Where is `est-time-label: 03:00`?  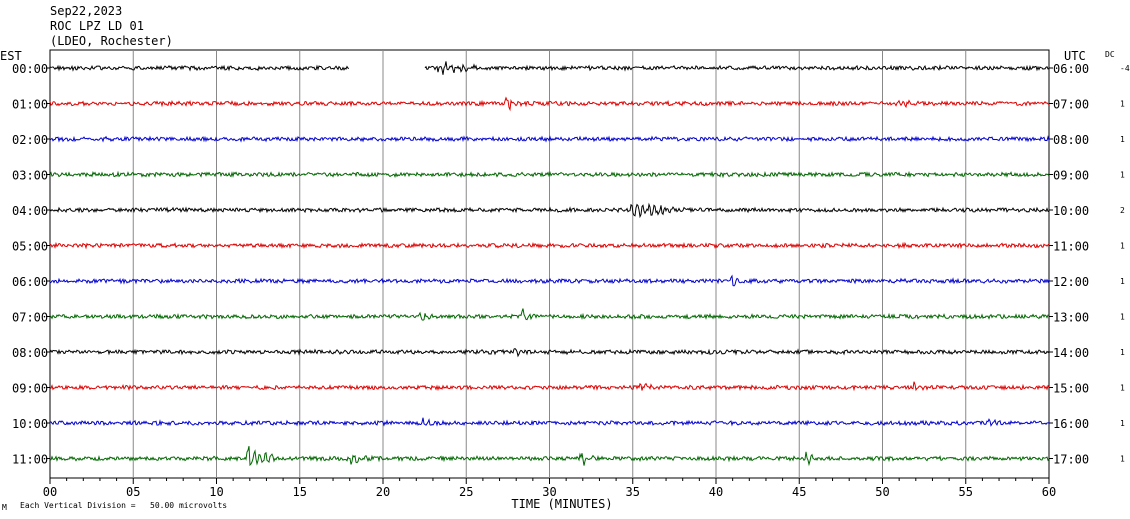 est-time-label: 03:00 is located at coordinates (30, 176).